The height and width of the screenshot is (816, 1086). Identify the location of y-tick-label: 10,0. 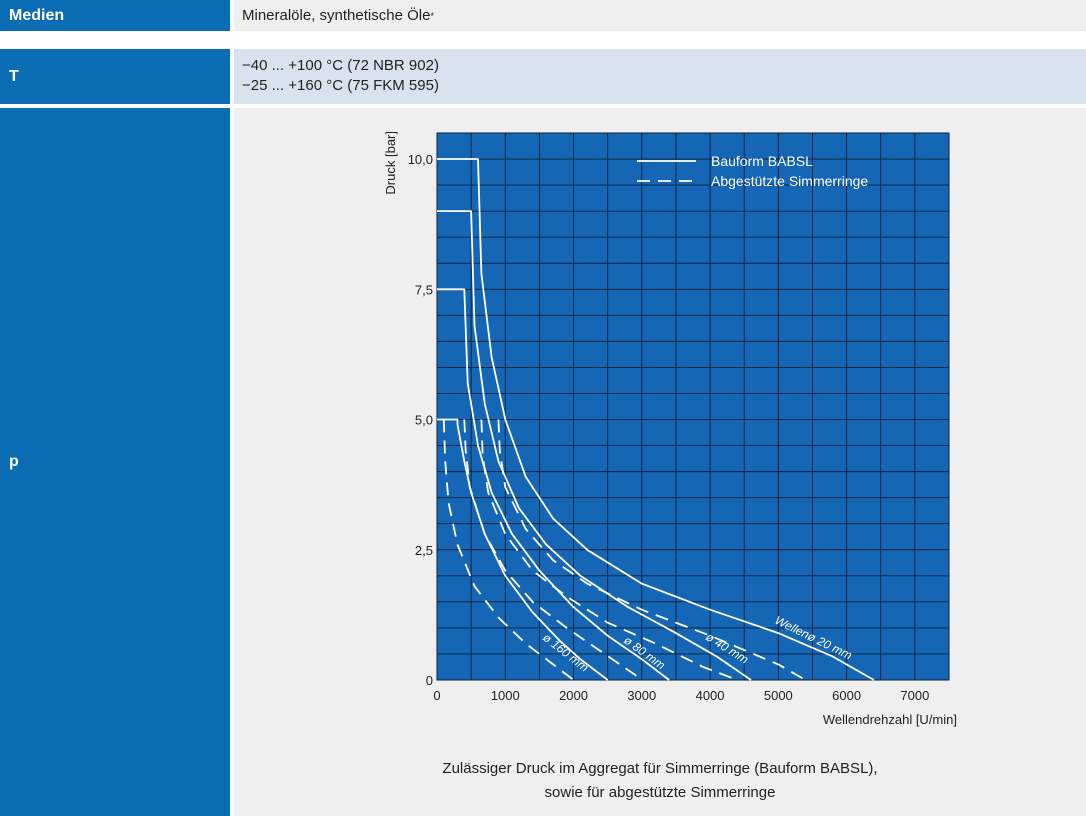
(420, 159).